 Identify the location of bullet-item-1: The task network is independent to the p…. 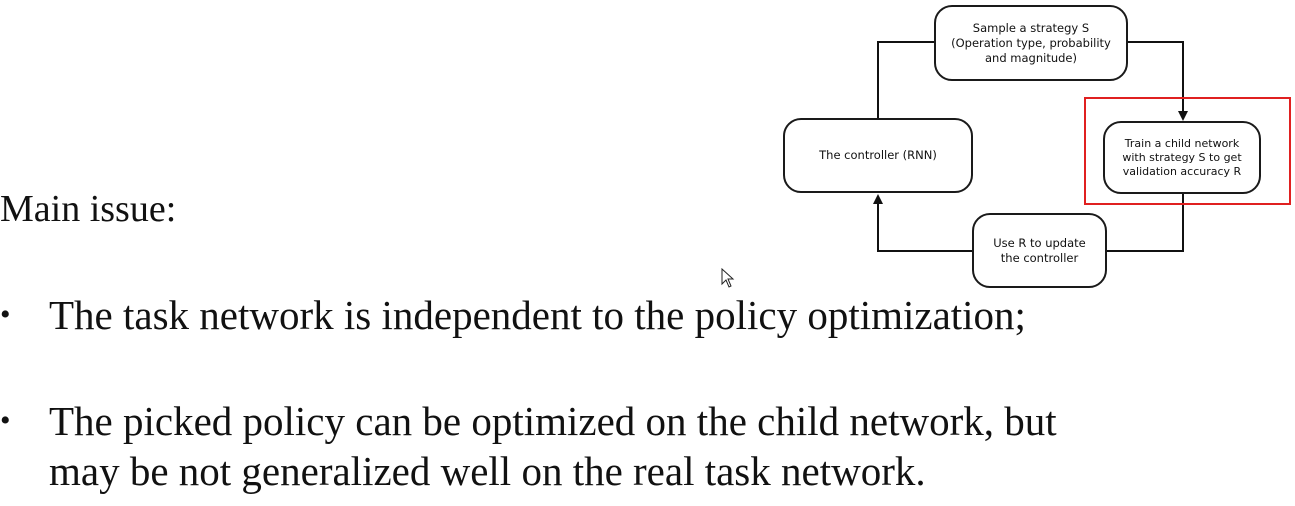
(537, 315).